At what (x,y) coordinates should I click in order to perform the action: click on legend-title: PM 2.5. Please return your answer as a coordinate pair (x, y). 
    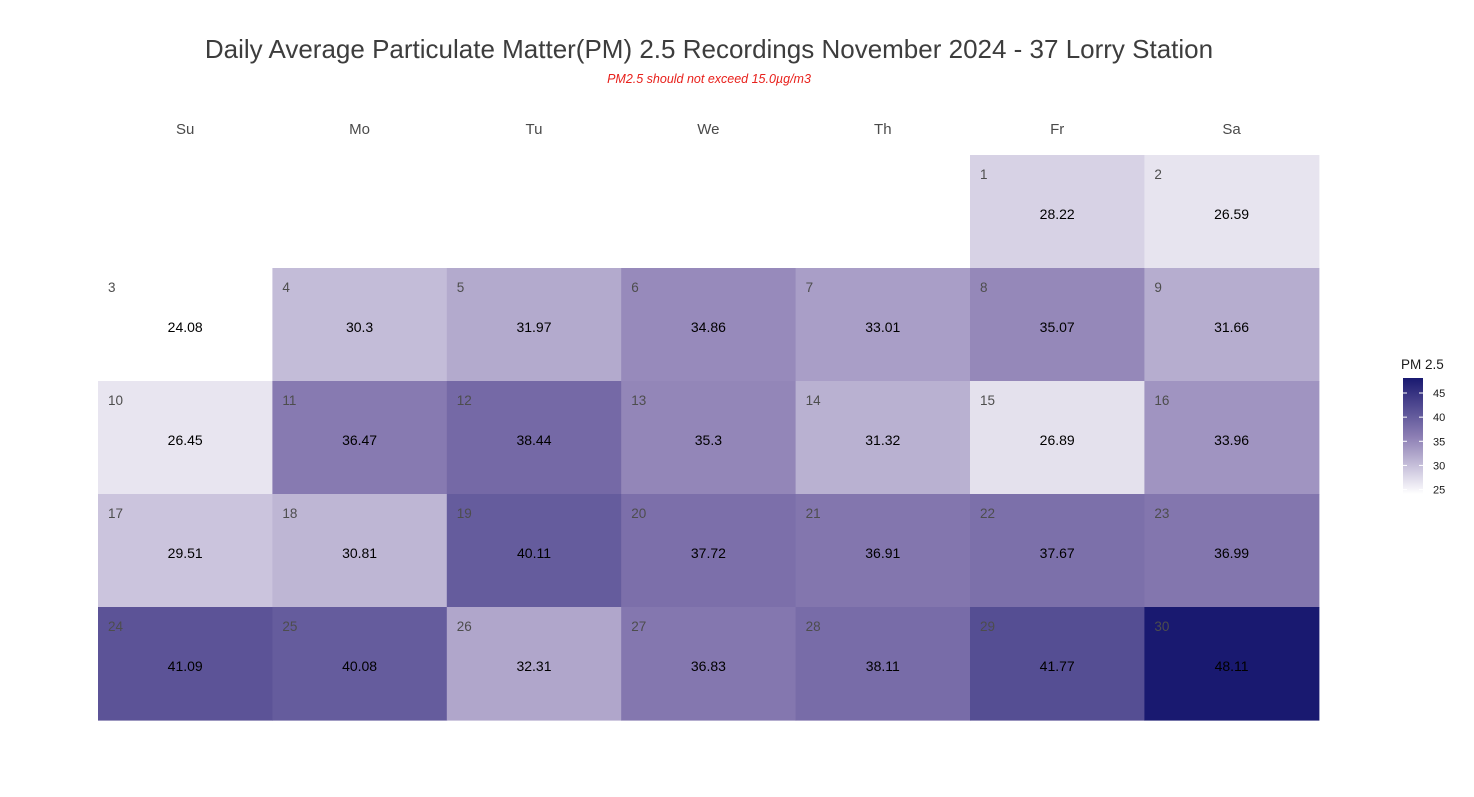
    Looking at the image, I should click on (1422, 364).